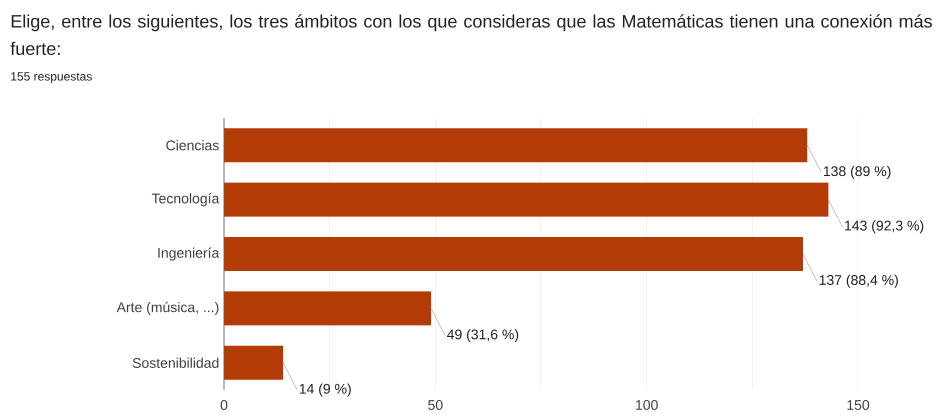 This screenshot has height=417, width=947. What do you see at coordinates (471, 35) in the screenshot?
I see `chart-title: Elige, entre los siguientes, los tres ámbitos con los que consideras que las Matemáticas tienen una conexión más fuerte:` at bounding box center [471, 35].